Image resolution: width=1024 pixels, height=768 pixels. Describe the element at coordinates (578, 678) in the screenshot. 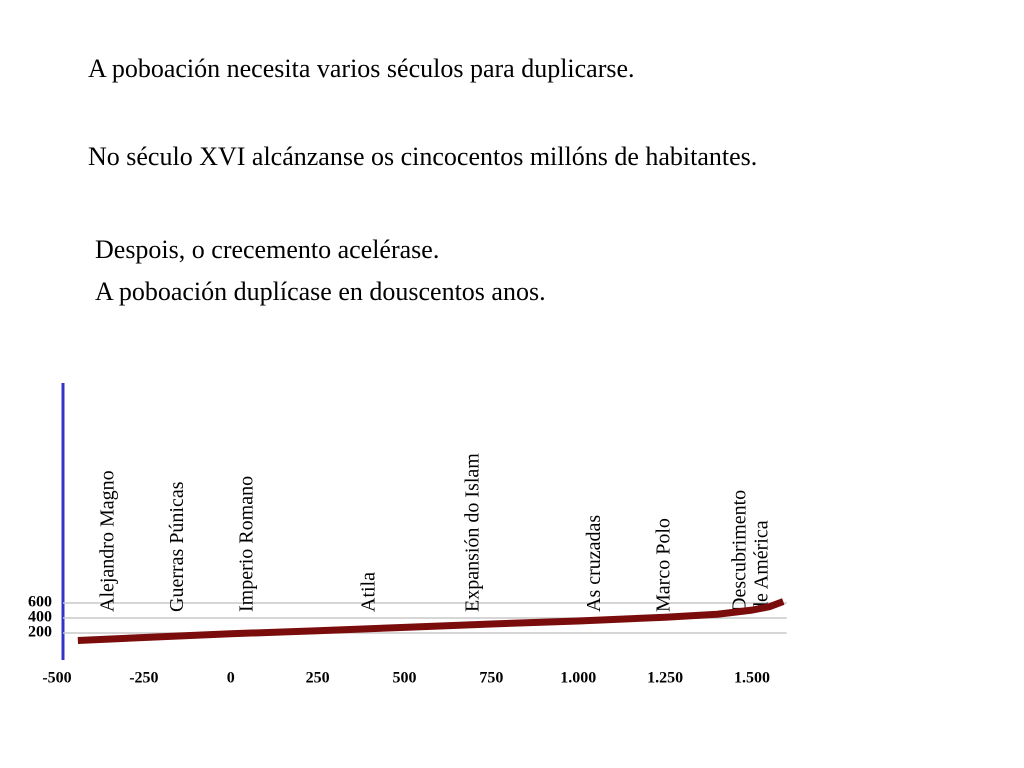

I see `x-tick-label: 1.000` at that location.